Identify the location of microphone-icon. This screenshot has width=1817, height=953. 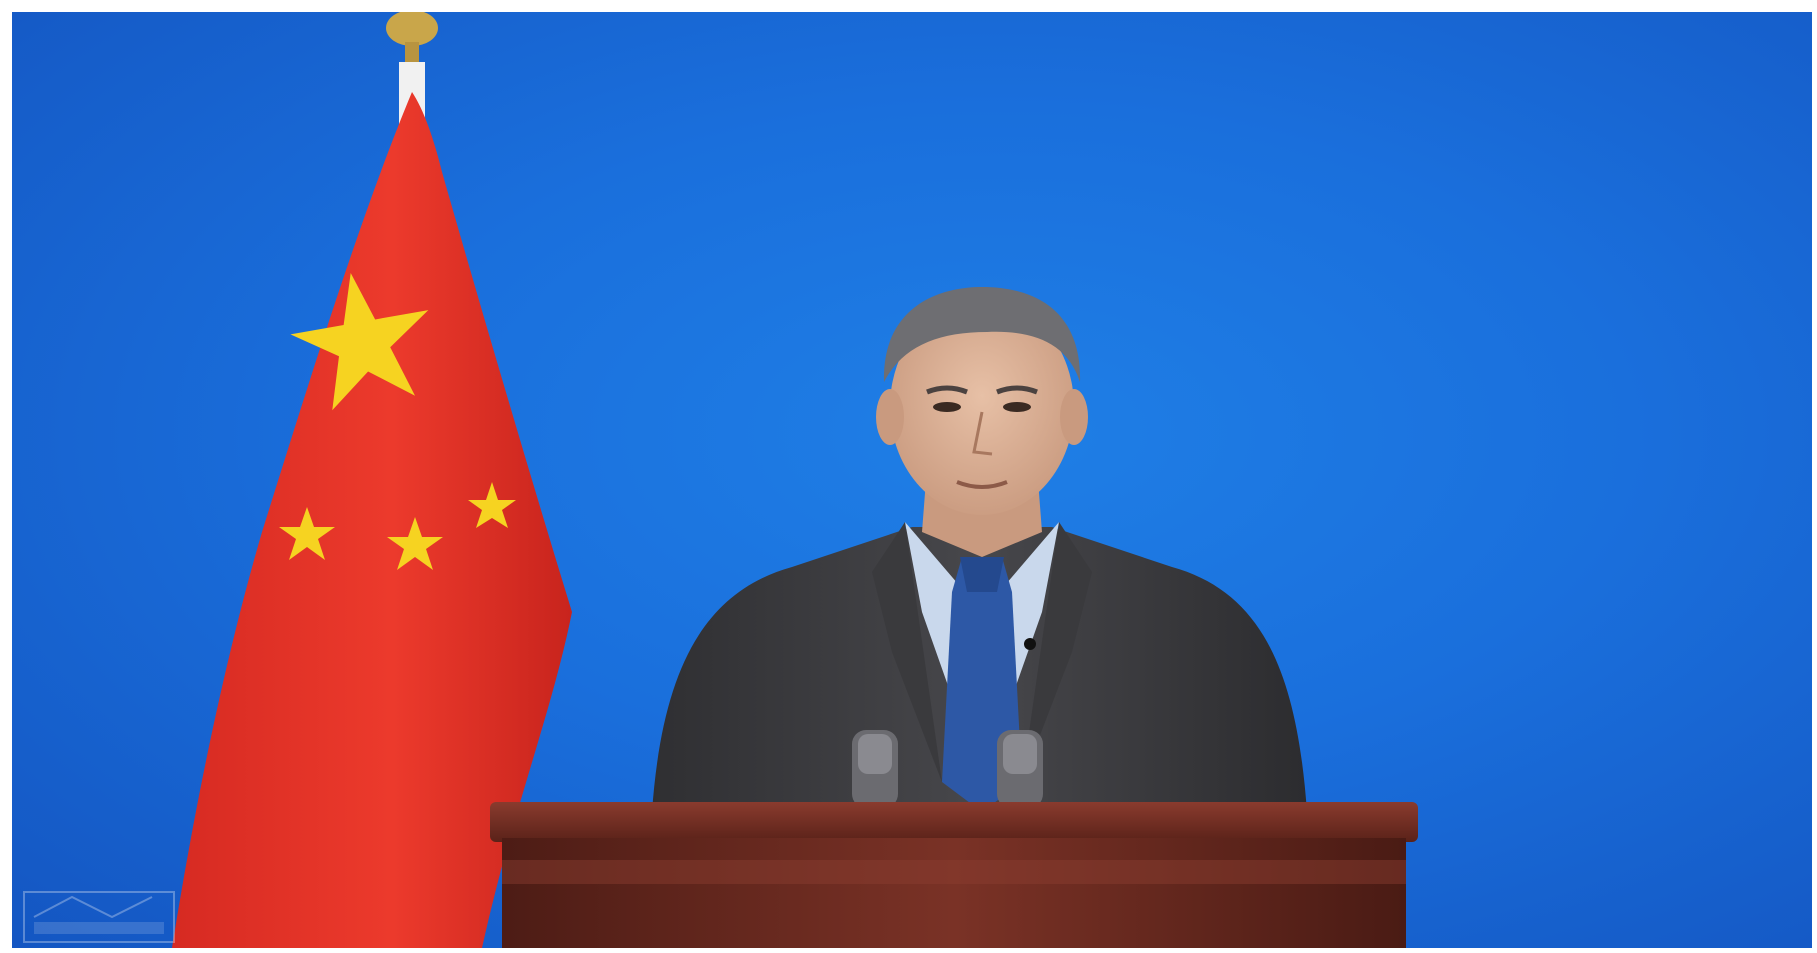
(947, 769).